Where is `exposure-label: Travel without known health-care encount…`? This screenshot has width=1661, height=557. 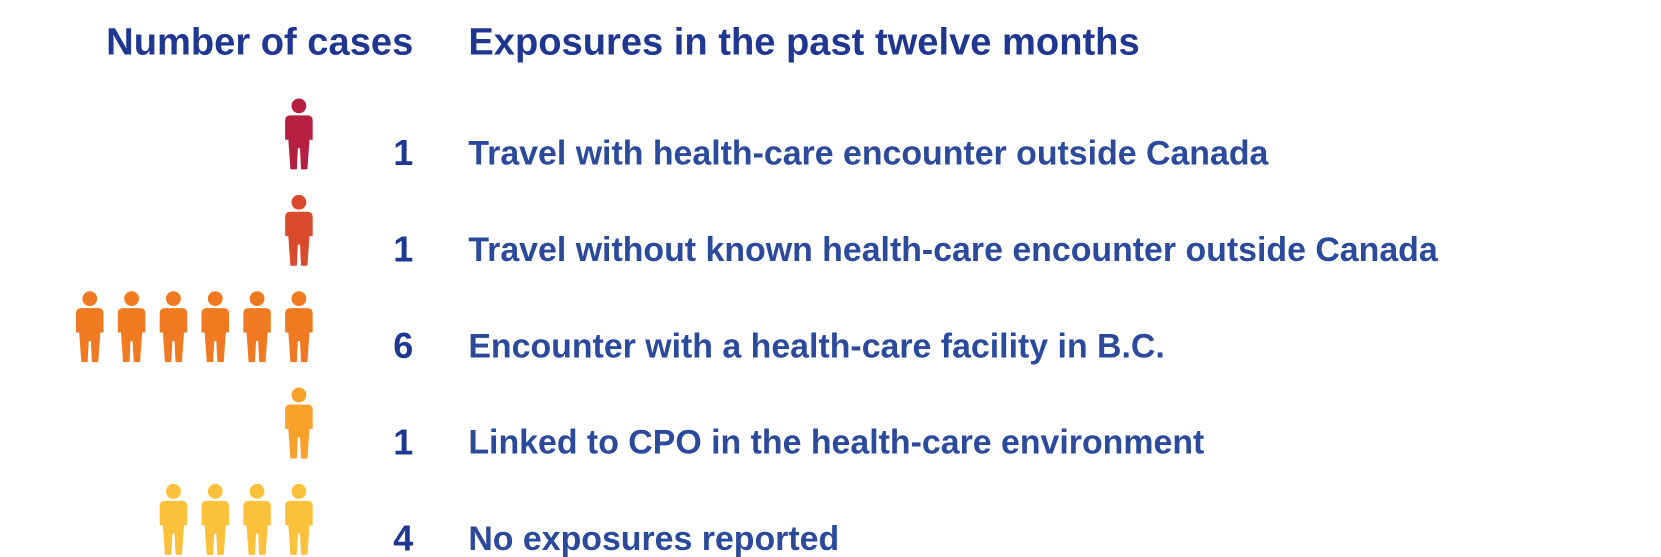
exposure-label: Travel without known health-care encount… is located at coordinates (953, 250).